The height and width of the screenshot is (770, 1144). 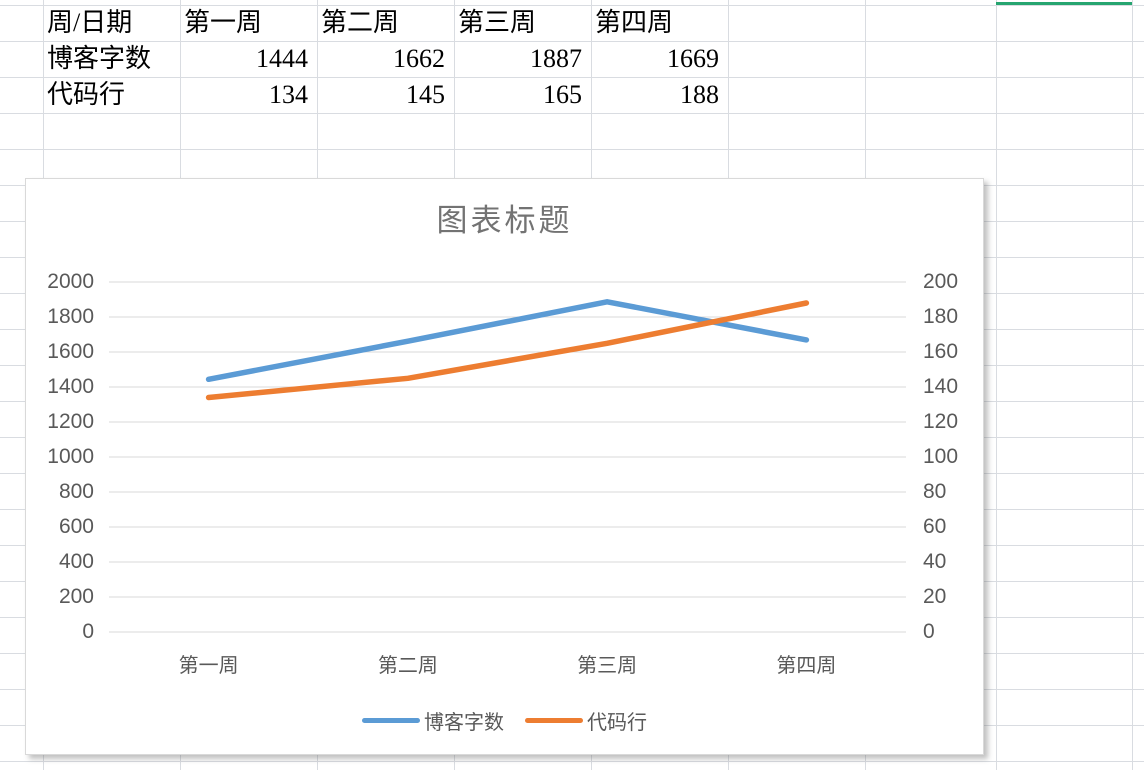 I want to click on chart-title: 图表标题, so click(x=504, y=220).